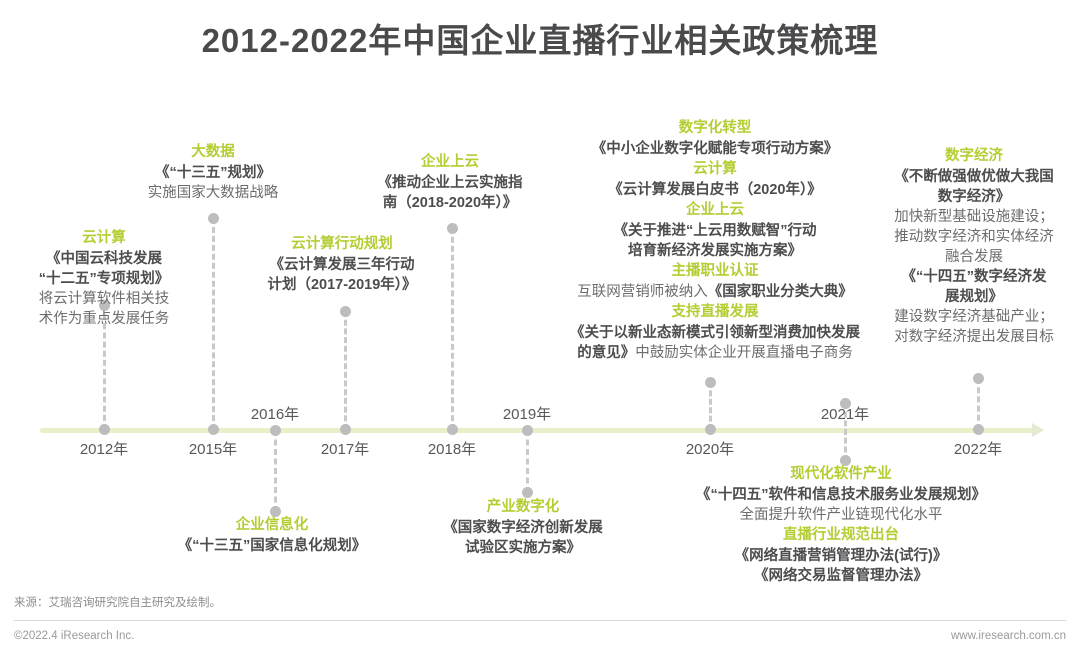 The height and width of the screenshot is (653, 1080). I want to click on year-label-2021: 2021年, so click(845, 414).